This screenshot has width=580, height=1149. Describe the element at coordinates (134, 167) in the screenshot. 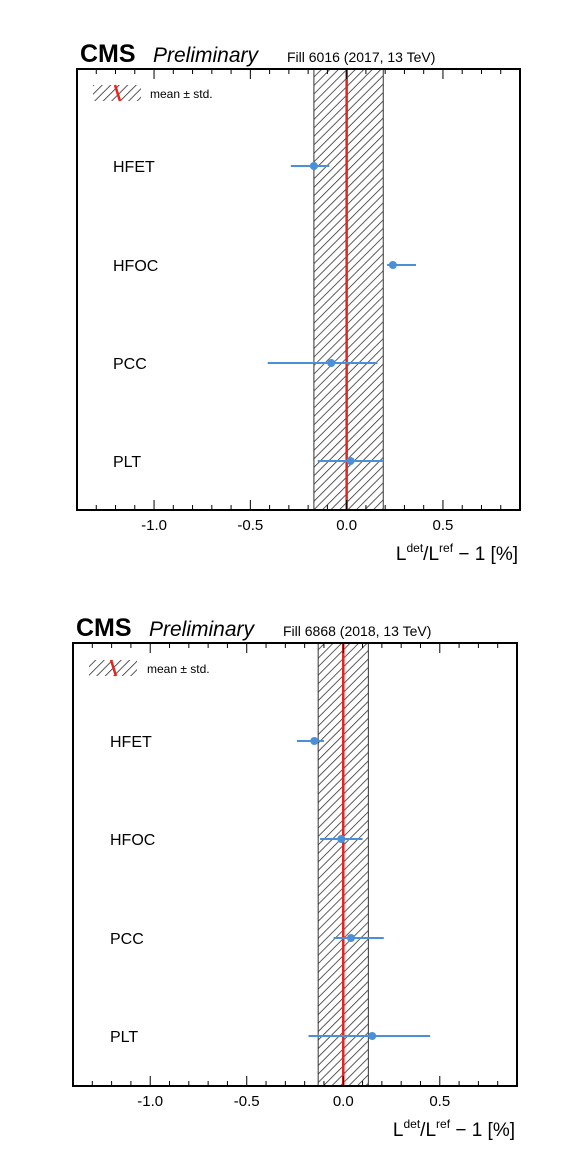

I see `panel-1-detector-label-hfet: HFET` at that location.